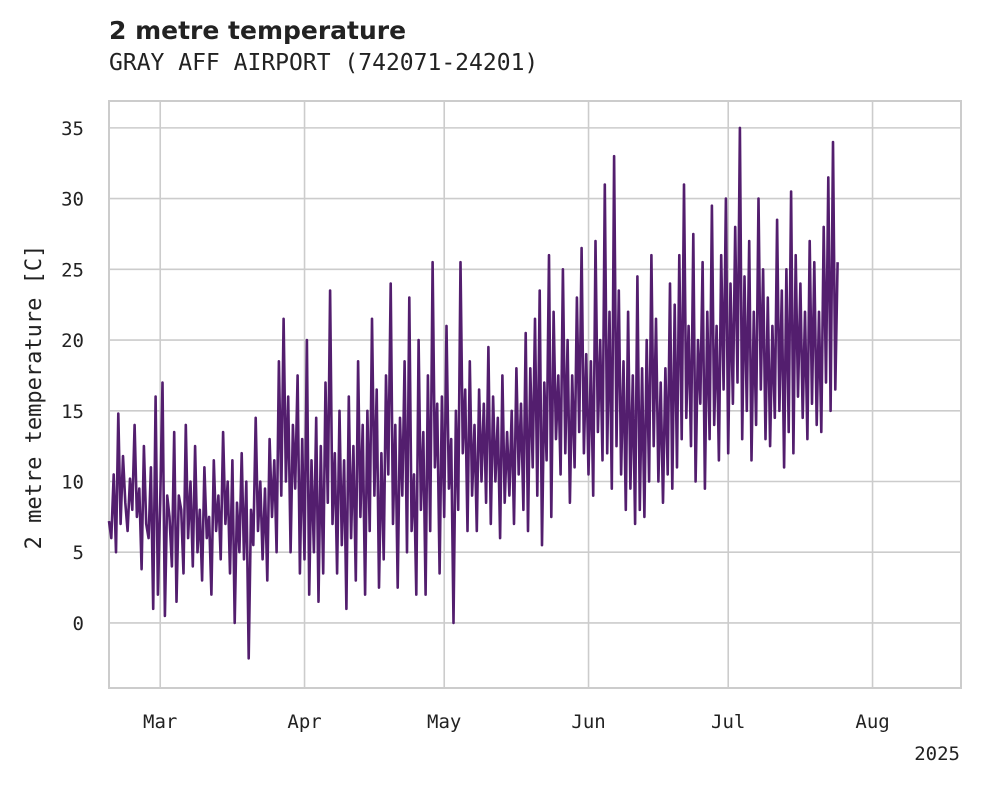  What do you see at coordinates (72, 200) in the screenshot?
I see `y-tick-label: 30` at bounding box center [72, 200].